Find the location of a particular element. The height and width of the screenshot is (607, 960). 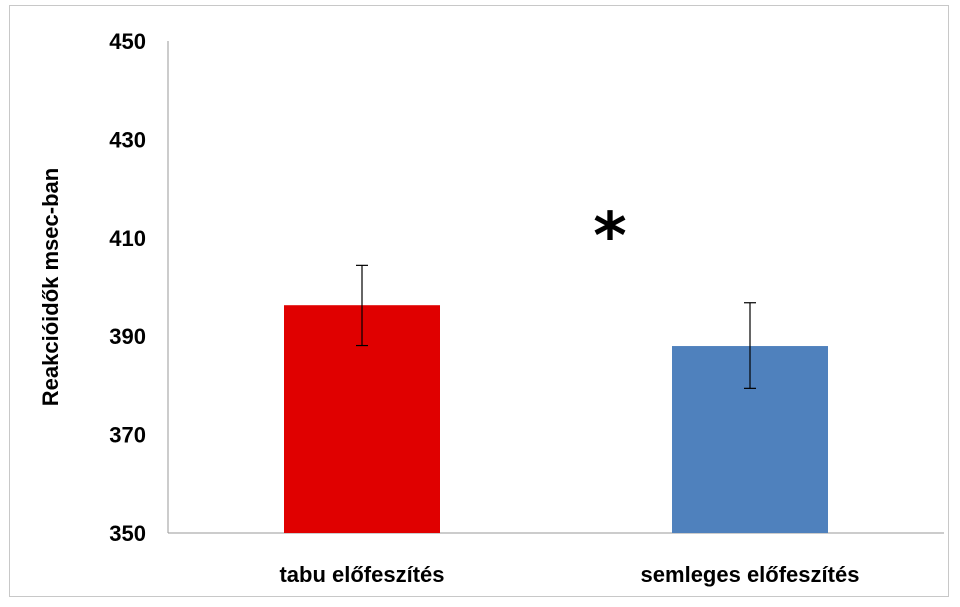

y-tick-label: 390 is located at coordinates (127, 336).